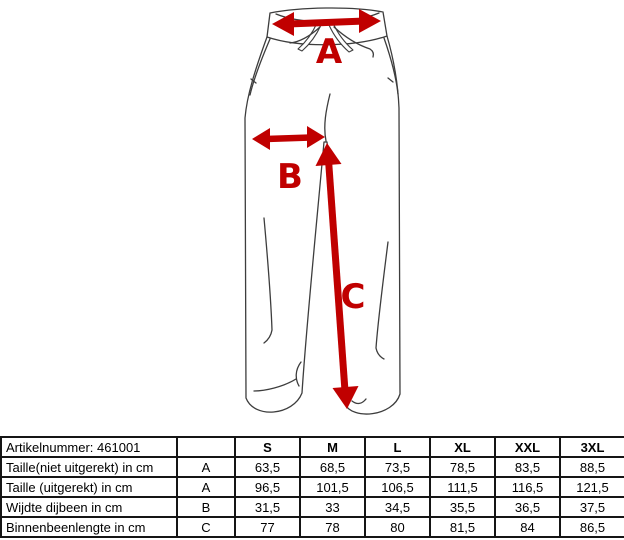 The width and height of the screenshot is (624, 540). What do you see at coordinates (359, 401) in the screenshot?
I see `right-hem-wrinkle` at bounding box center [359, 401].